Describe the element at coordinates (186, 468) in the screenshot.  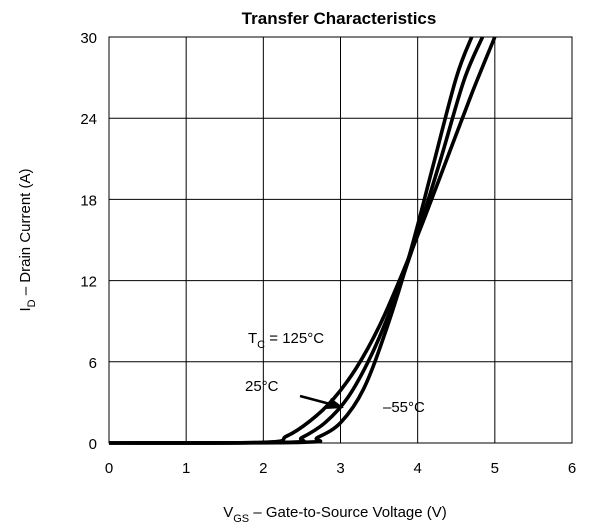
I see `x-tick-label-1: 1` at that location.